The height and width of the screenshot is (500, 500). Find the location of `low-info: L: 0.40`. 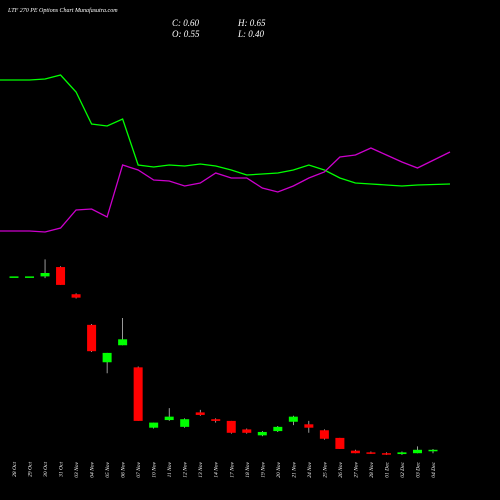

low-info: L: 0.40 is located at coordinates (251, 34).